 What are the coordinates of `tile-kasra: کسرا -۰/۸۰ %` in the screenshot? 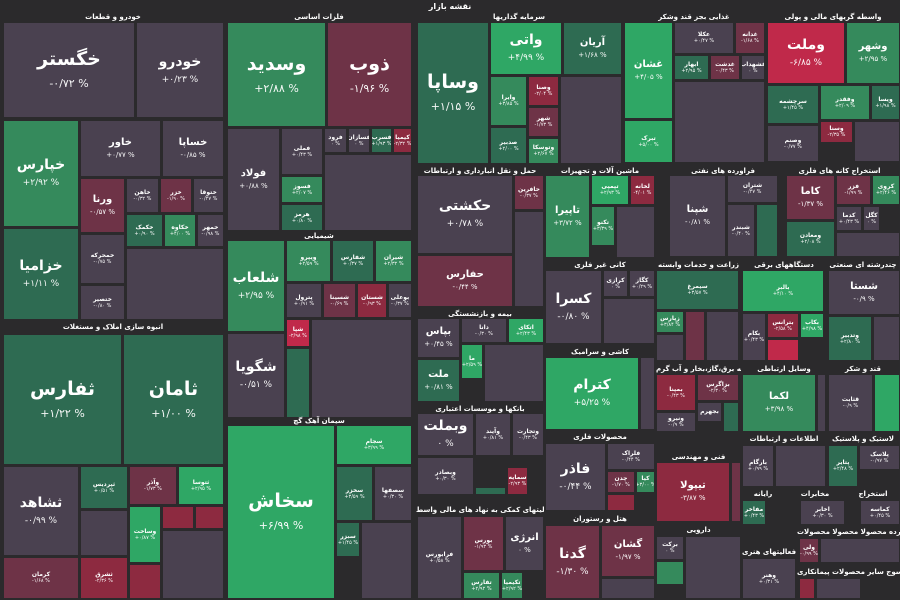 It's located at (573, 307).